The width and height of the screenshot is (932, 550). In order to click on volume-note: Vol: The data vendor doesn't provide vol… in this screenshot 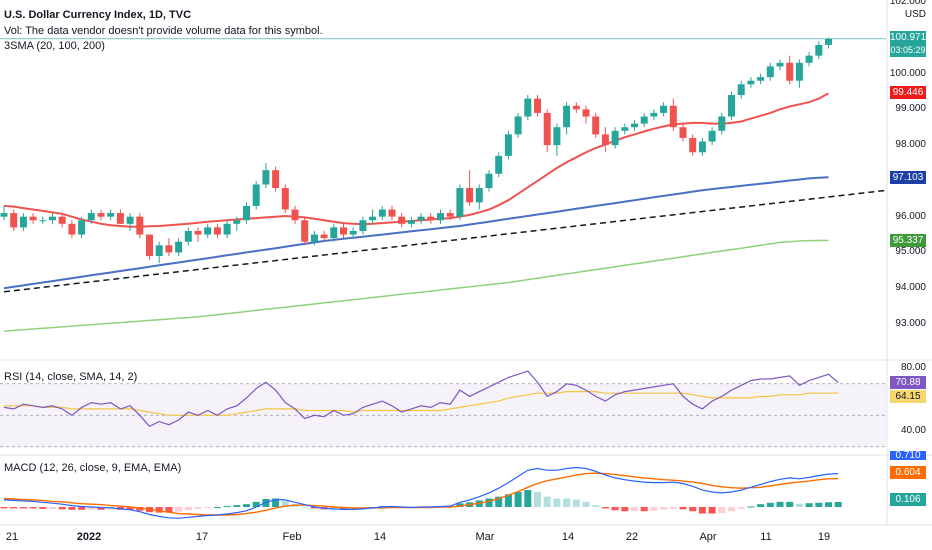, I will do `click(163, 31)`.